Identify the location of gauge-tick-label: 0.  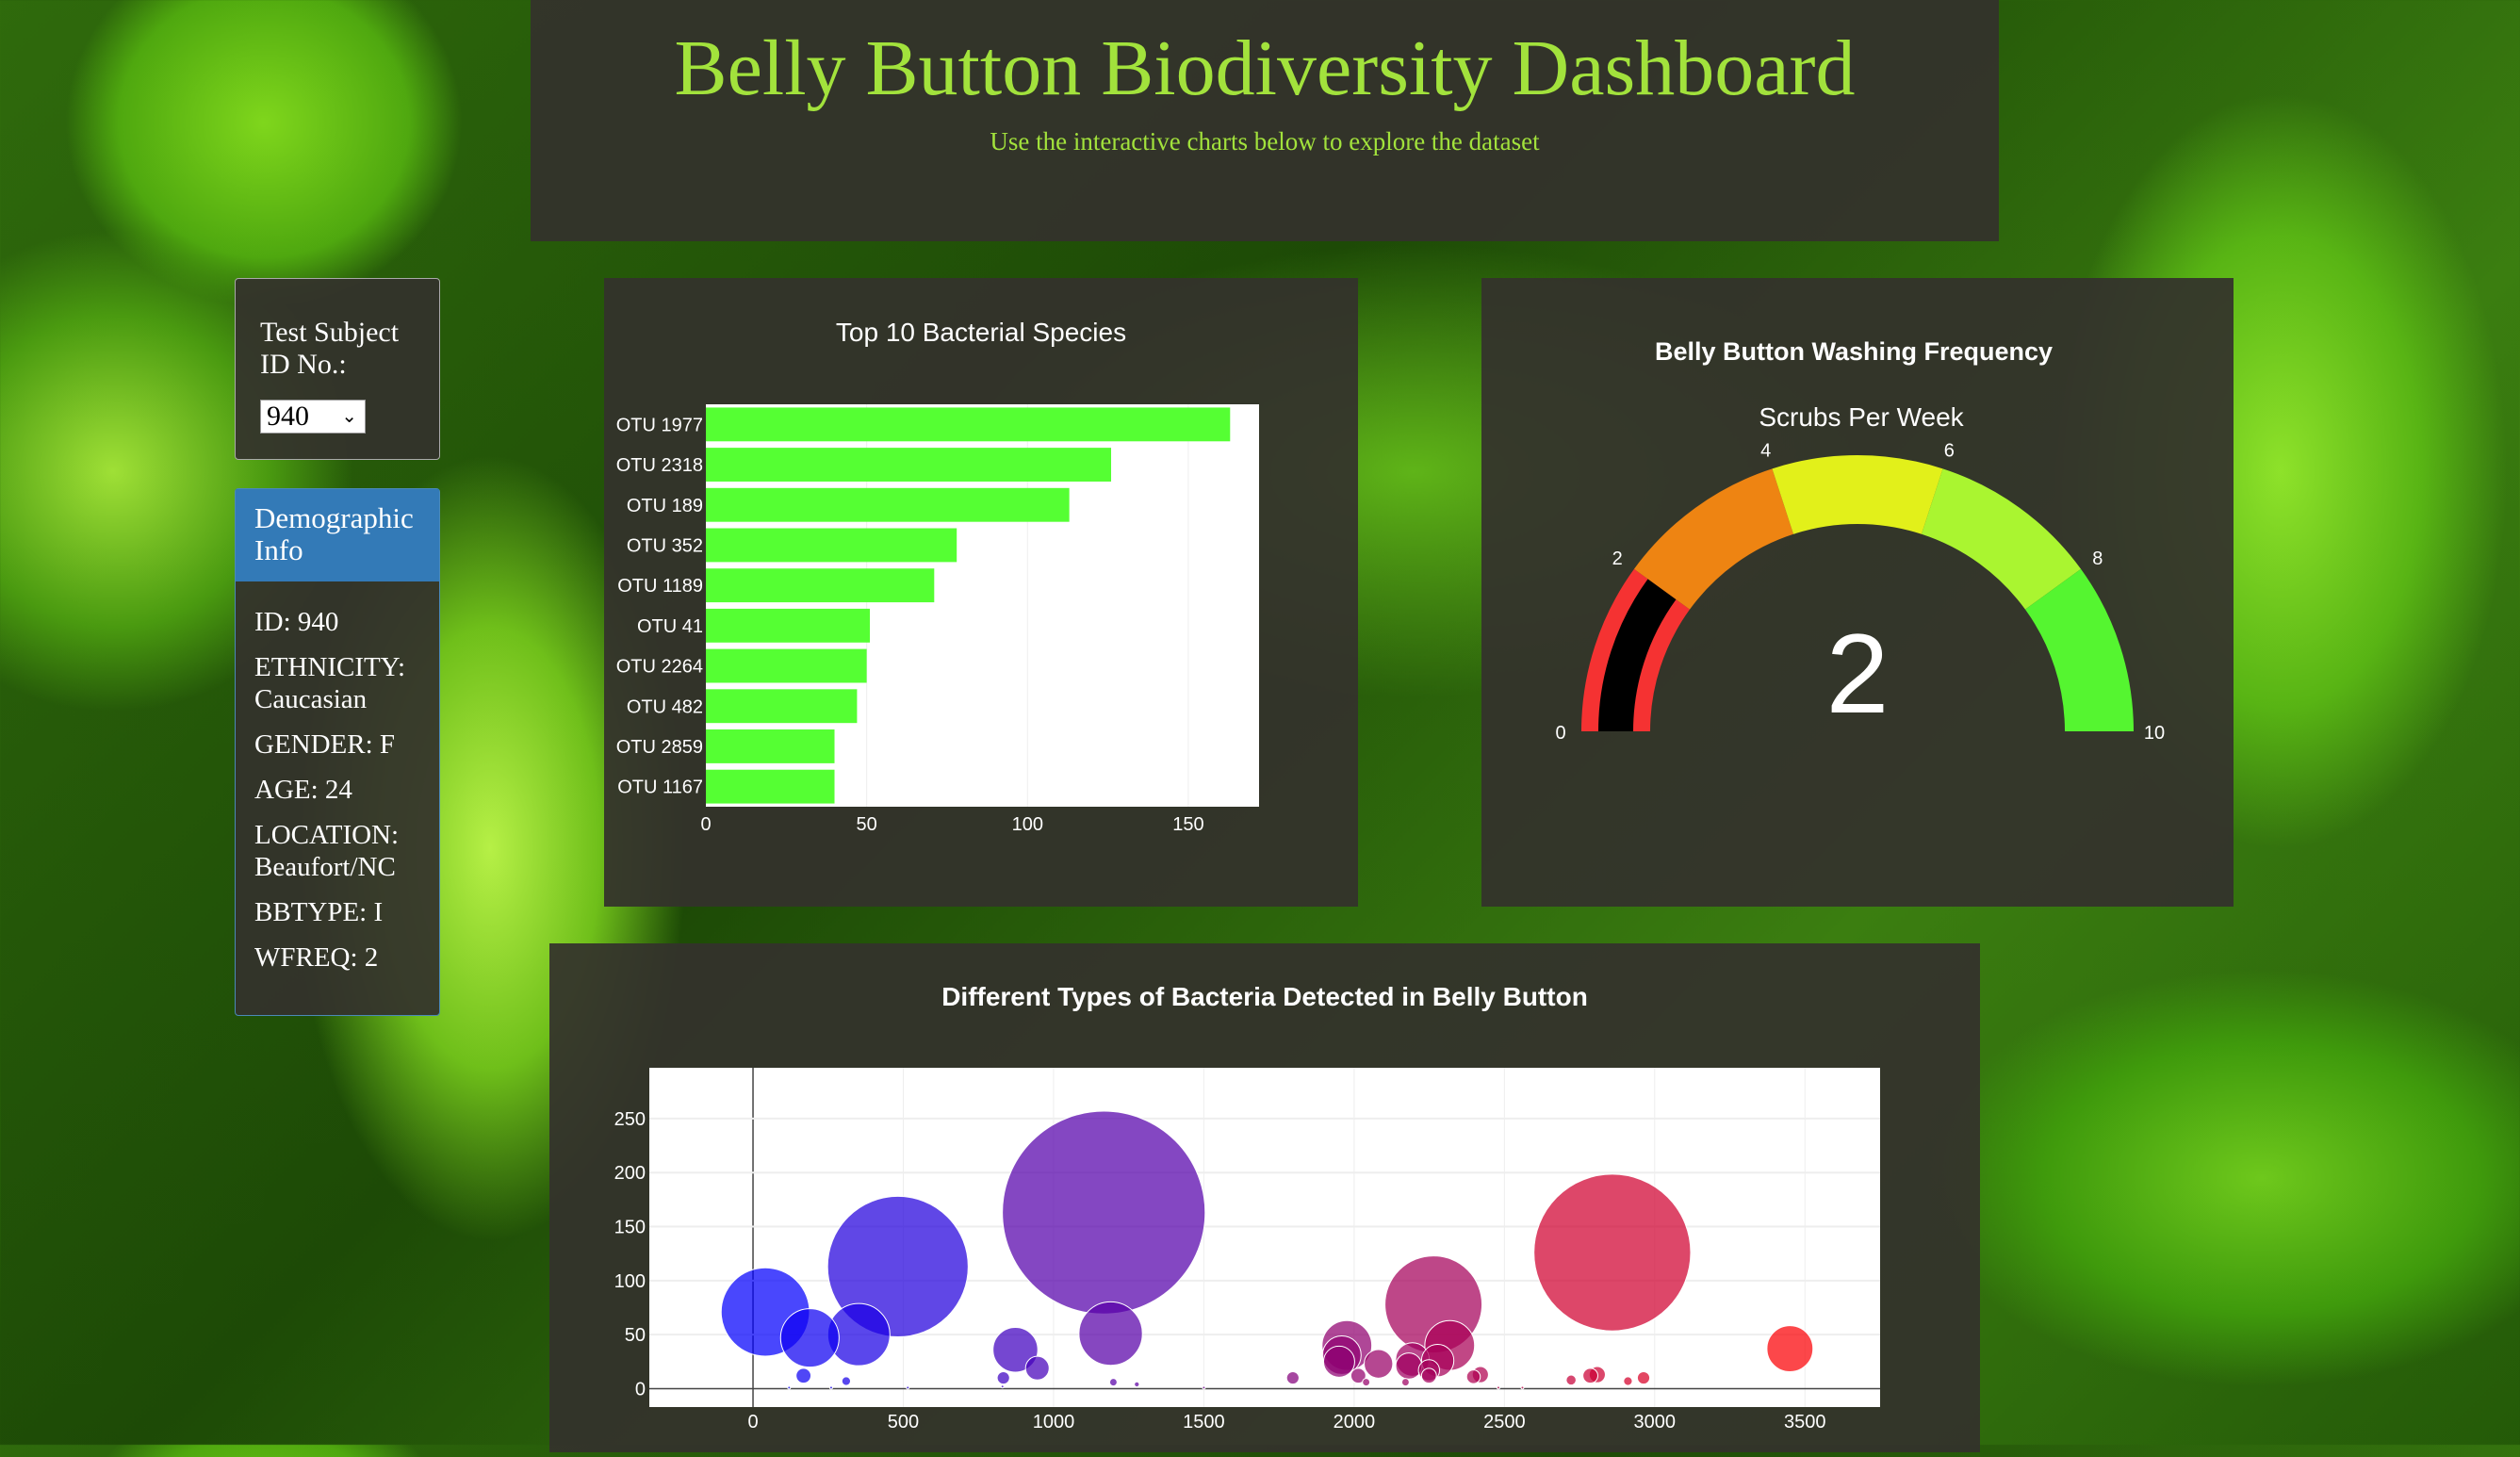
(1560, 733).